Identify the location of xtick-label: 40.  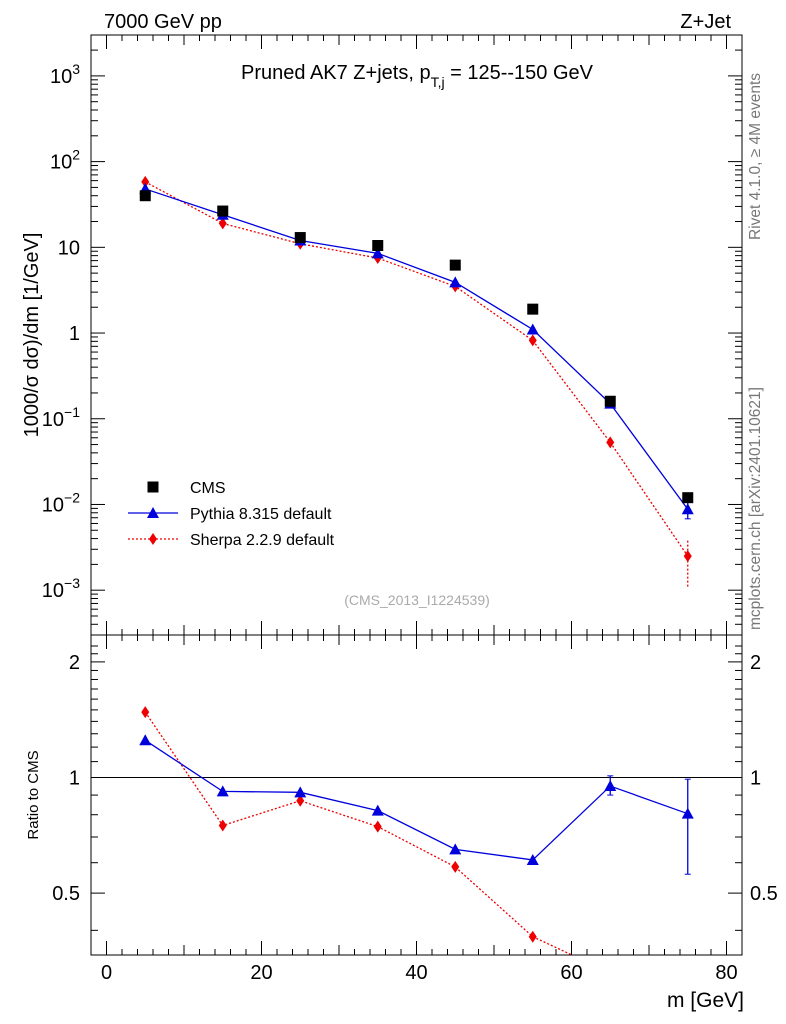
(416, 973).